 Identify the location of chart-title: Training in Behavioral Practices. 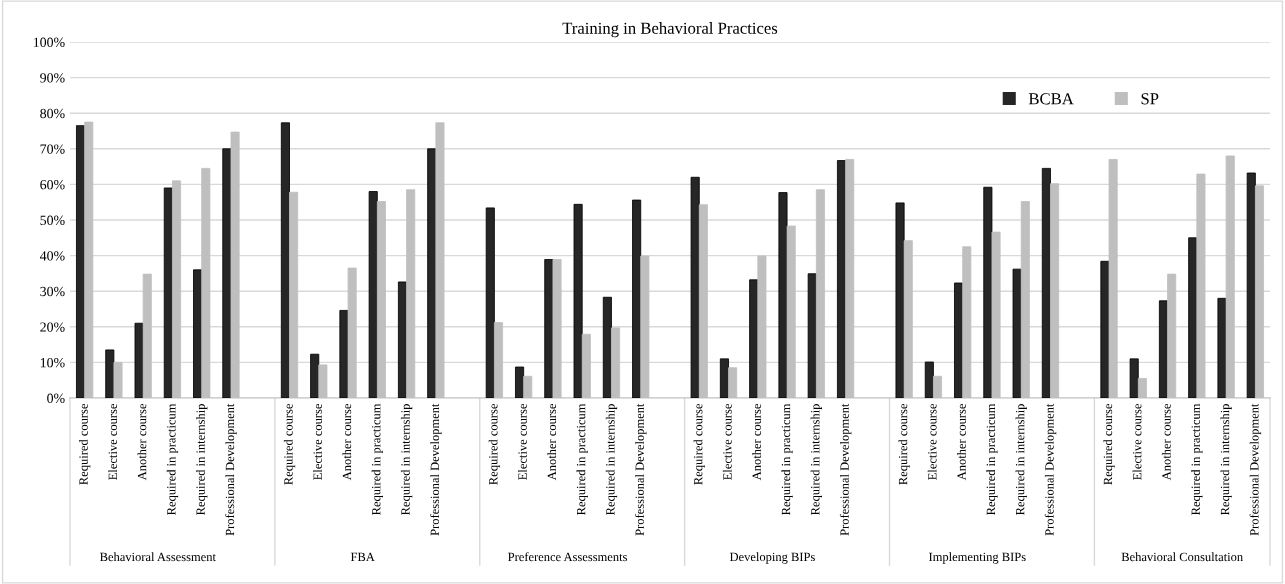
(670, 30).